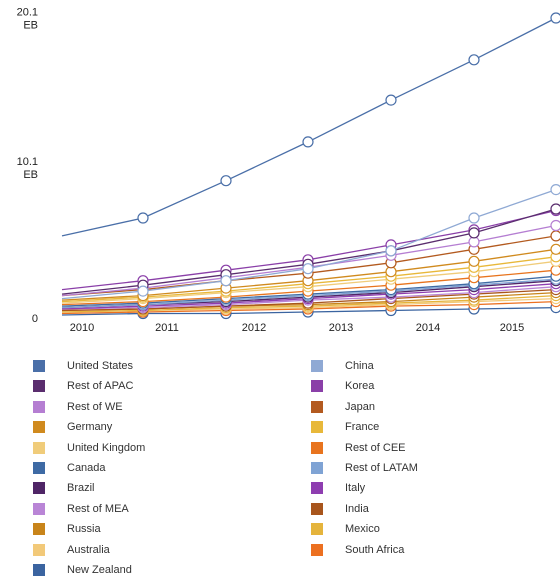 The width and height of the screenshot is (560, 578). Describe the element at coordinates (35, 319) in the screenshot. I see `y-tick-label: 0` at that location.